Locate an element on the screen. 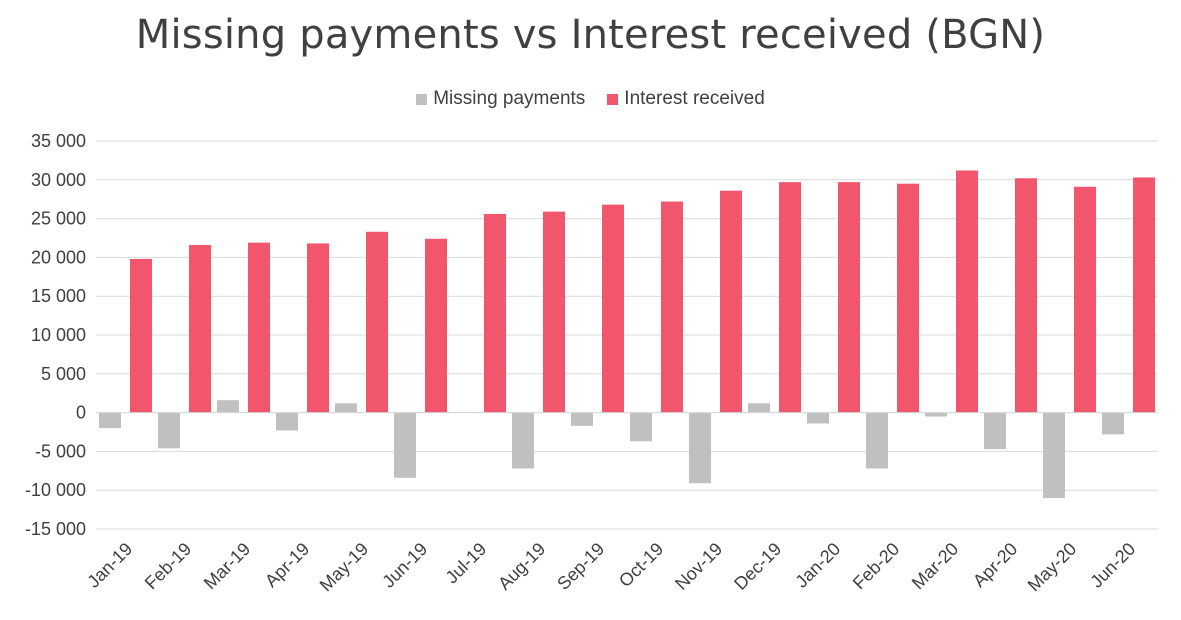 This screenshot has width=1181, height=620. x-tick-label: Sep-19 is located at coordinates (580, 566).